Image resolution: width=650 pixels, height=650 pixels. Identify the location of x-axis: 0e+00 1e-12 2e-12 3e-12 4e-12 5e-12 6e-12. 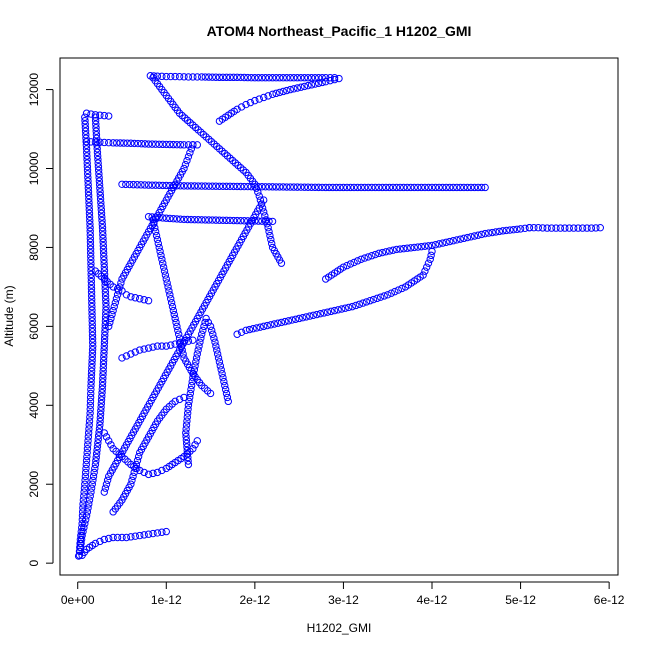
(343, 594).